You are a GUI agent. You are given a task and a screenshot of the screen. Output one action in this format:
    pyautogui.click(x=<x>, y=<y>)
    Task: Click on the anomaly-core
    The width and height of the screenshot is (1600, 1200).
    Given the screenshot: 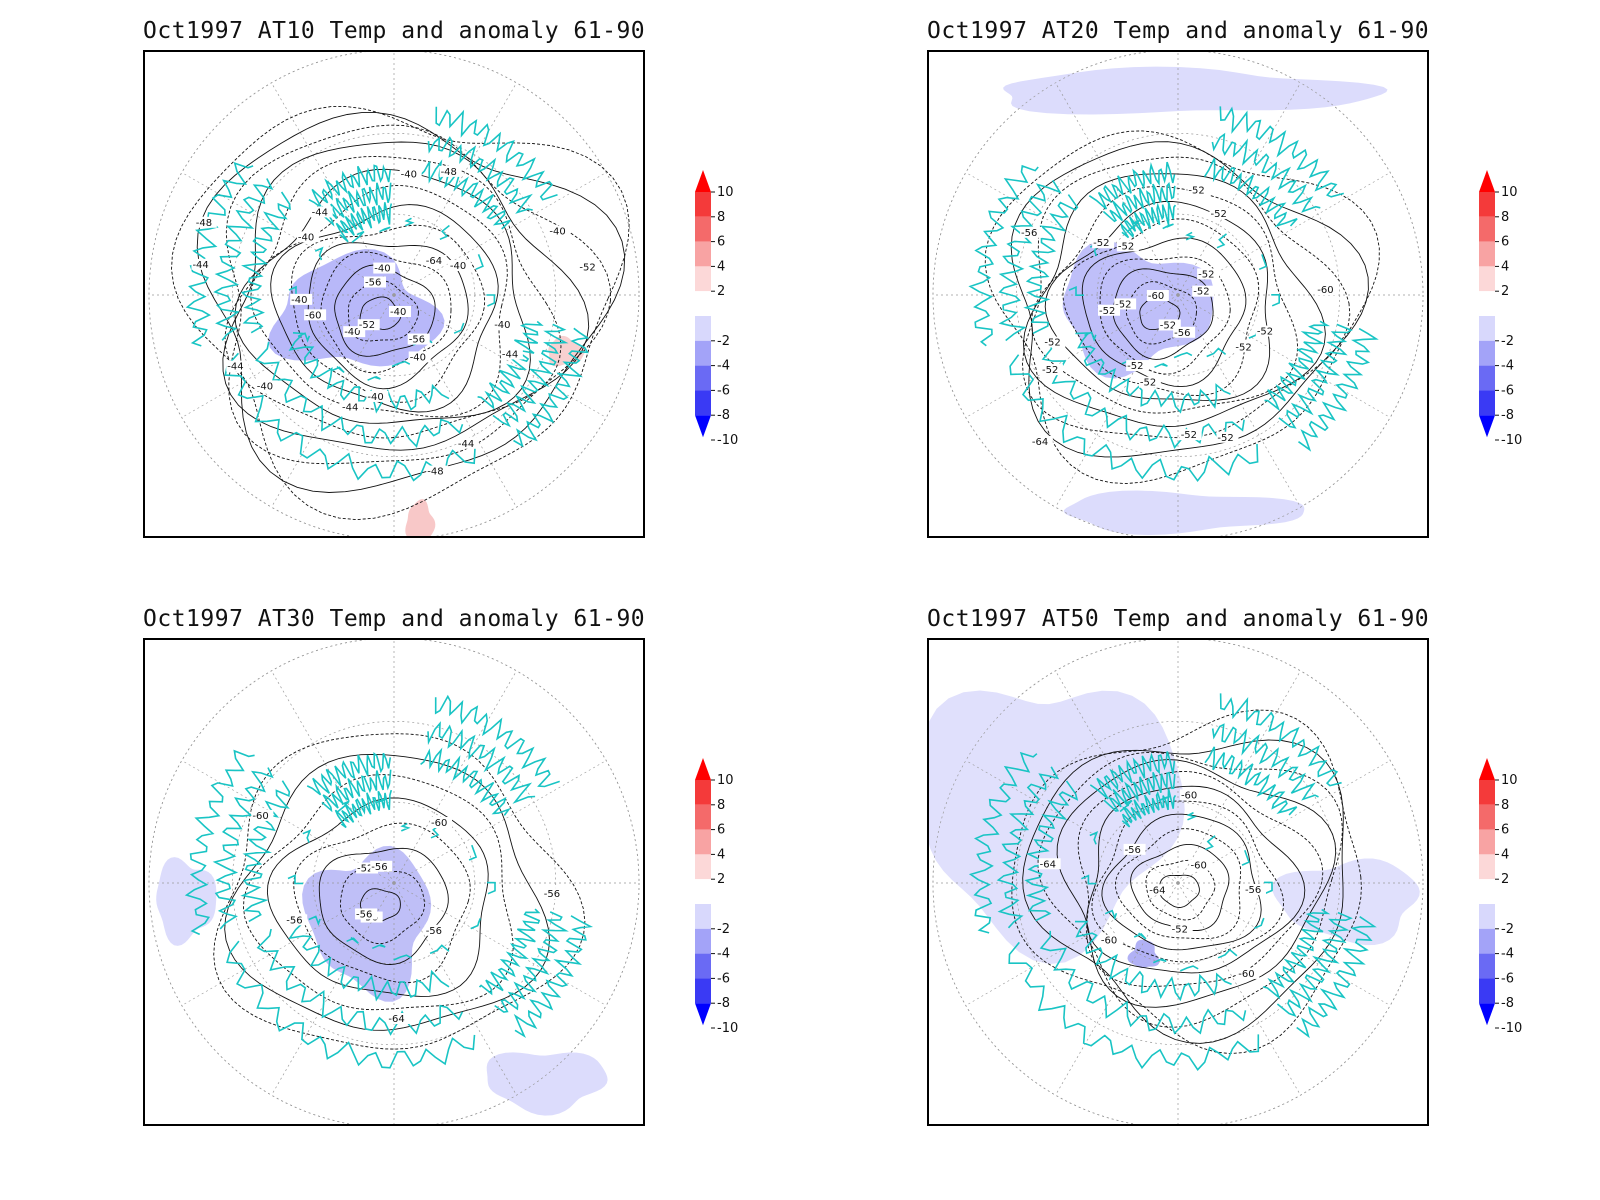 What is the action you would take?
    pyautogui.click(x=356, y=308)
    